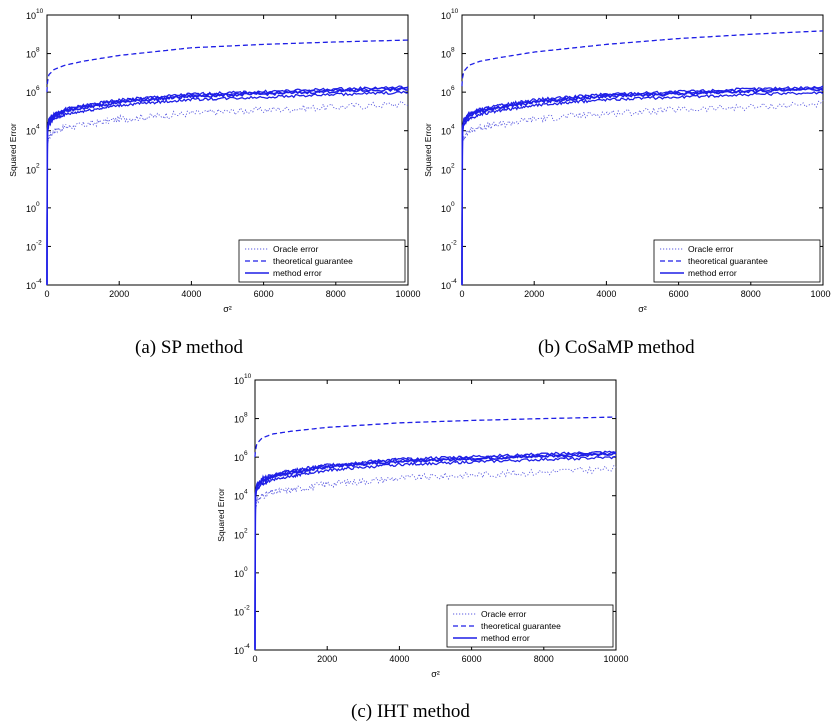 This screenshot has width=831, height=727. I want to click on caption-cosamp: (b) CoSaMP method, so click(616, 347).